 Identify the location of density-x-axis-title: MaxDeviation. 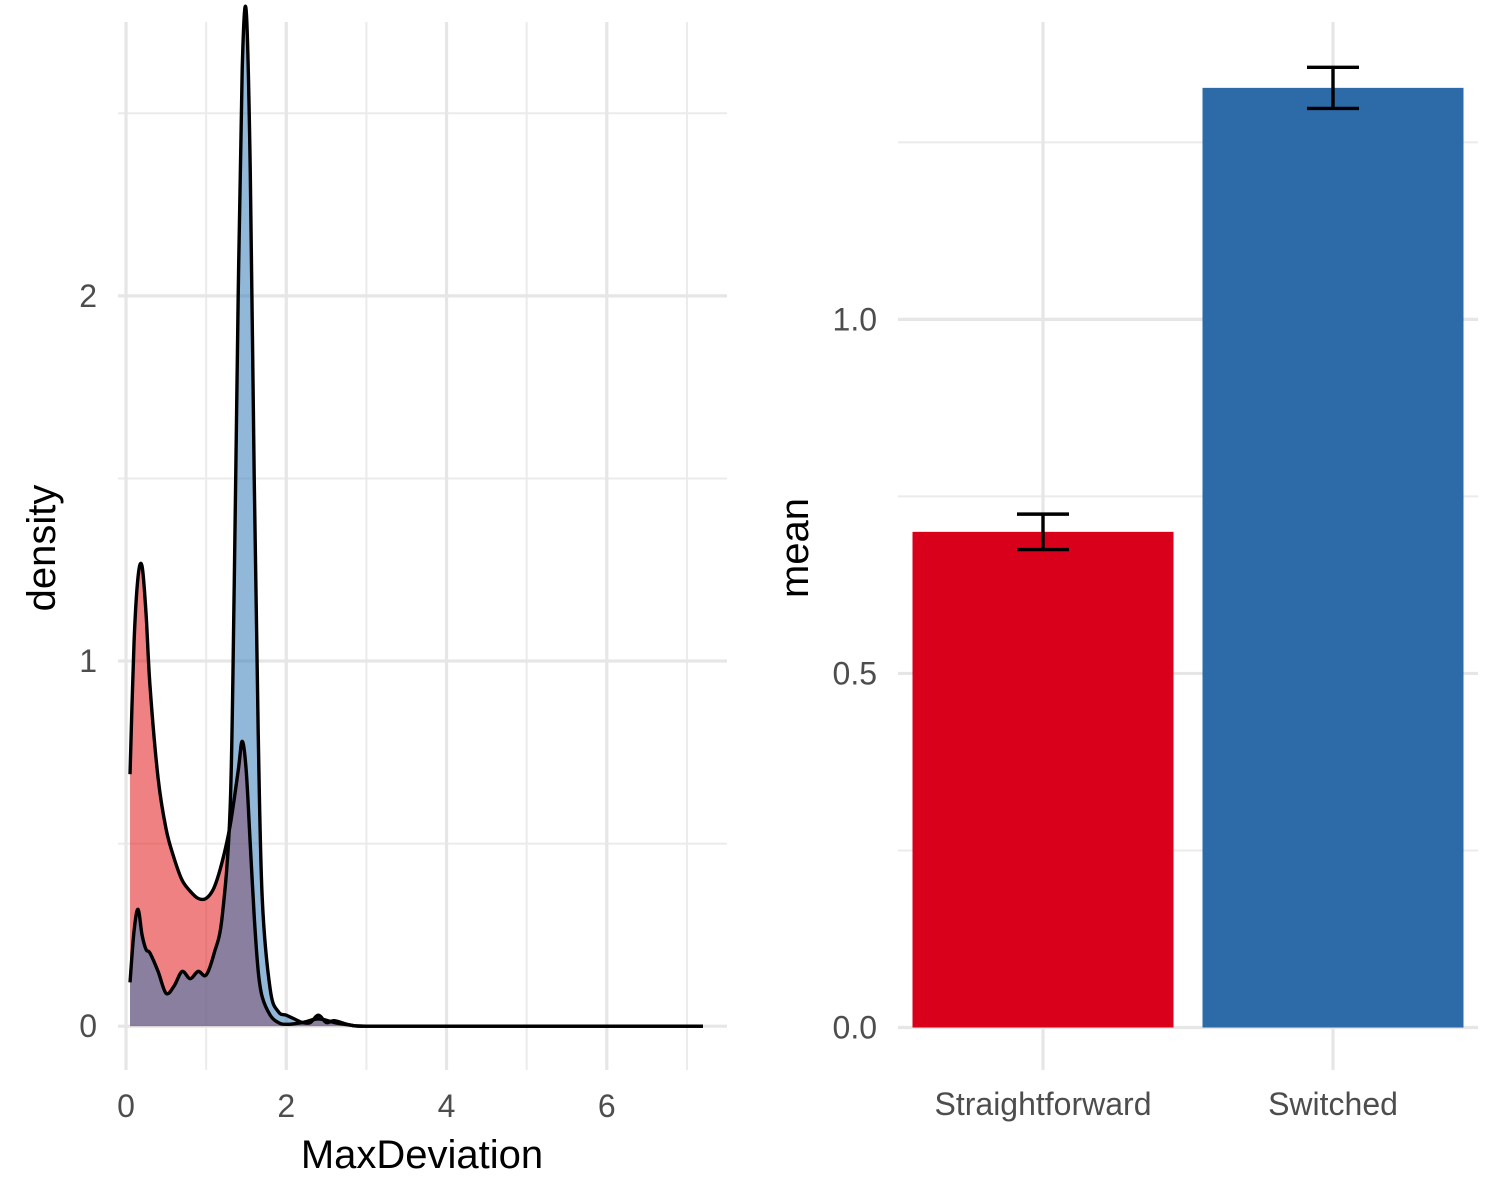
(422, 1155).